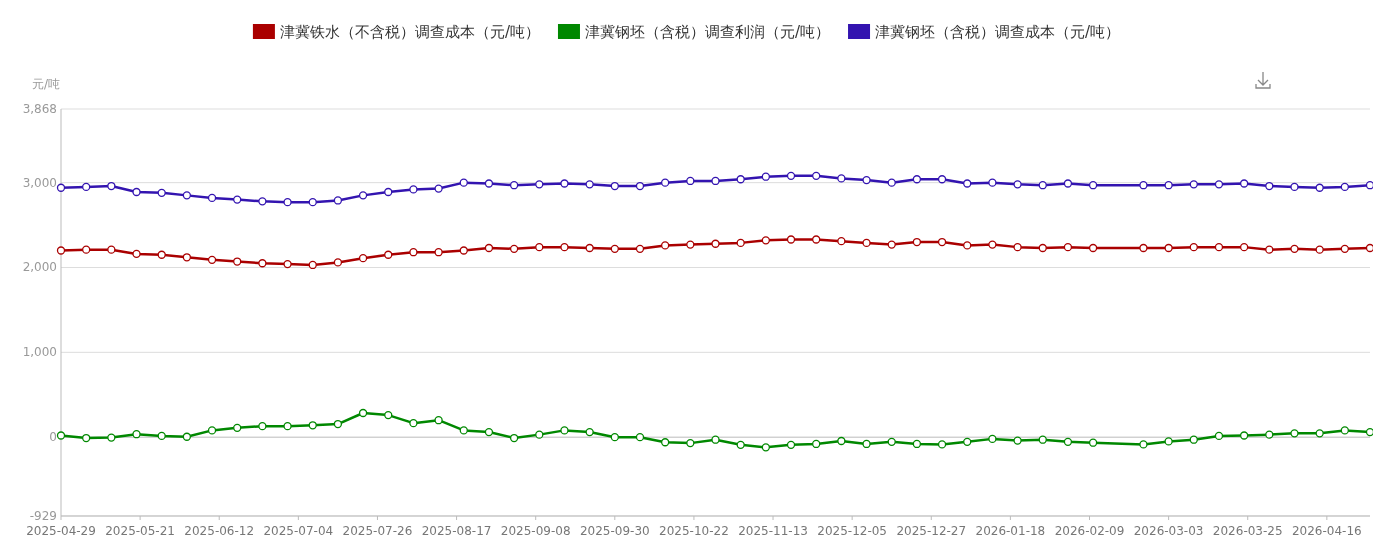 This screenshot has width=1373, height=550. What do you see at coordinates (61, 531) in the screenshot?
I see `x-tick-label: 2025-04-29` at bounding box center [61, 531].